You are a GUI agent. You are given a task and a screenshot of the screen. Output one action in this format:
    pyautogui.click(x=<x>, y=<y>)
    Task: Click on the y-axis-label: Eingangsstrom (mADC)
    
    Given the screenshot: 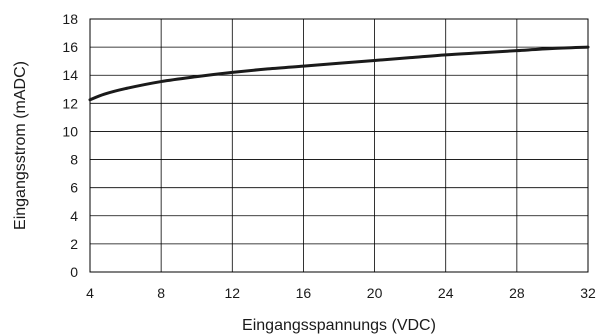 What is the action you would take?
    pyautogui.click(x=20, y=145)
    